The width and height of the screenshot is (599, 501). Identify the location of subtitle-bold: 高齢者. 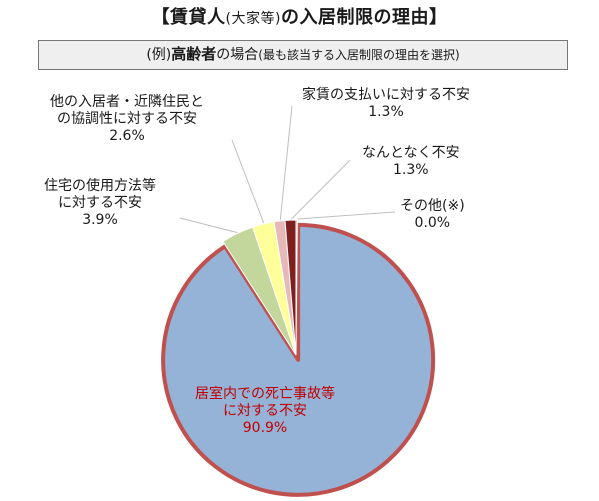
(194, 54).